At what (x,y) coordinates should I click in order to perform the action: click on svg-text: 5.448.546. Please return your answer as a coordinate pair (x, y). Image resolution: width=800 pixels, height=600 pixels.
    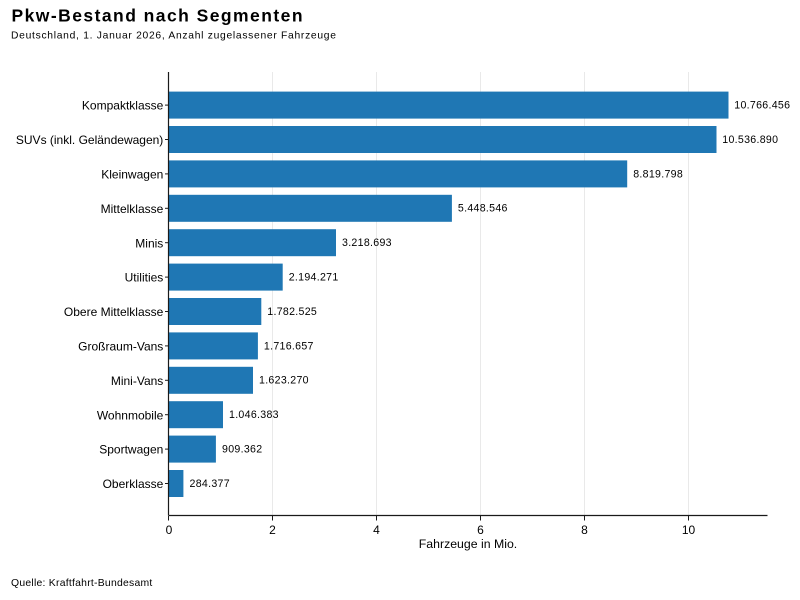
    Looking at the image, I should click on (483, 209).